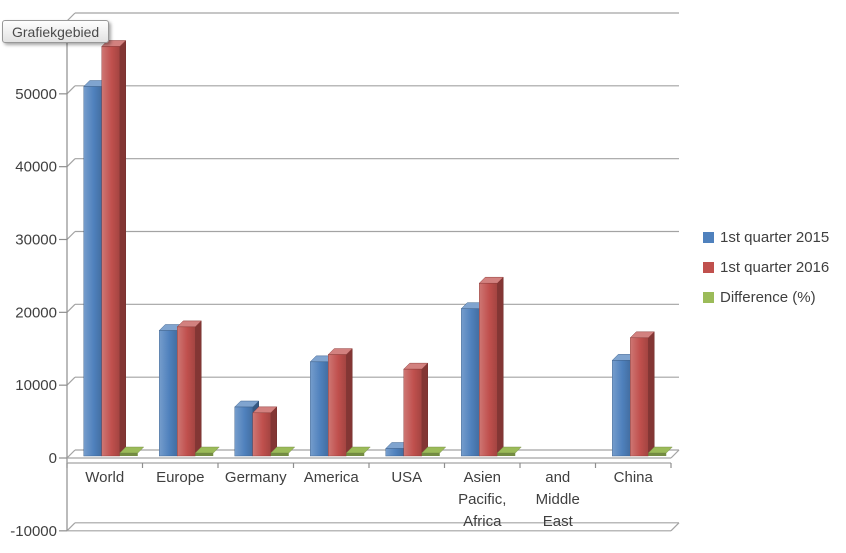  I want to click on bar-usa-1st-quarter-2016, so click(416, 409).